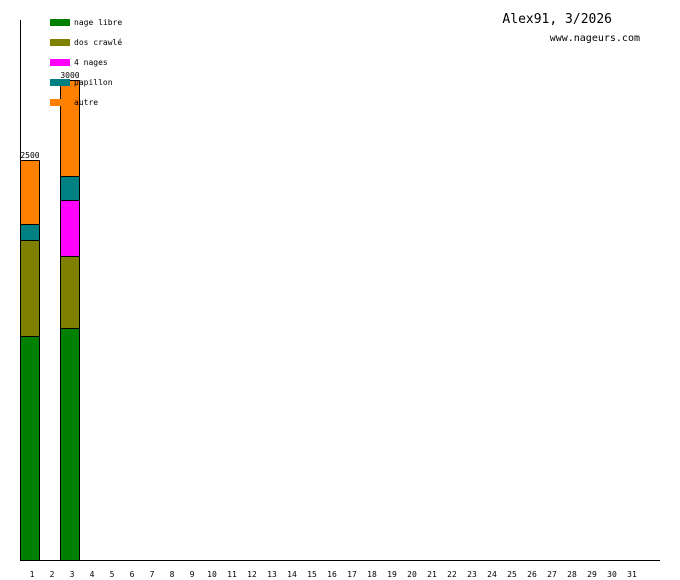  Describe the element at coordinates (412, 574) in the screenshot. I see `x-tick-label: 20` at that location.